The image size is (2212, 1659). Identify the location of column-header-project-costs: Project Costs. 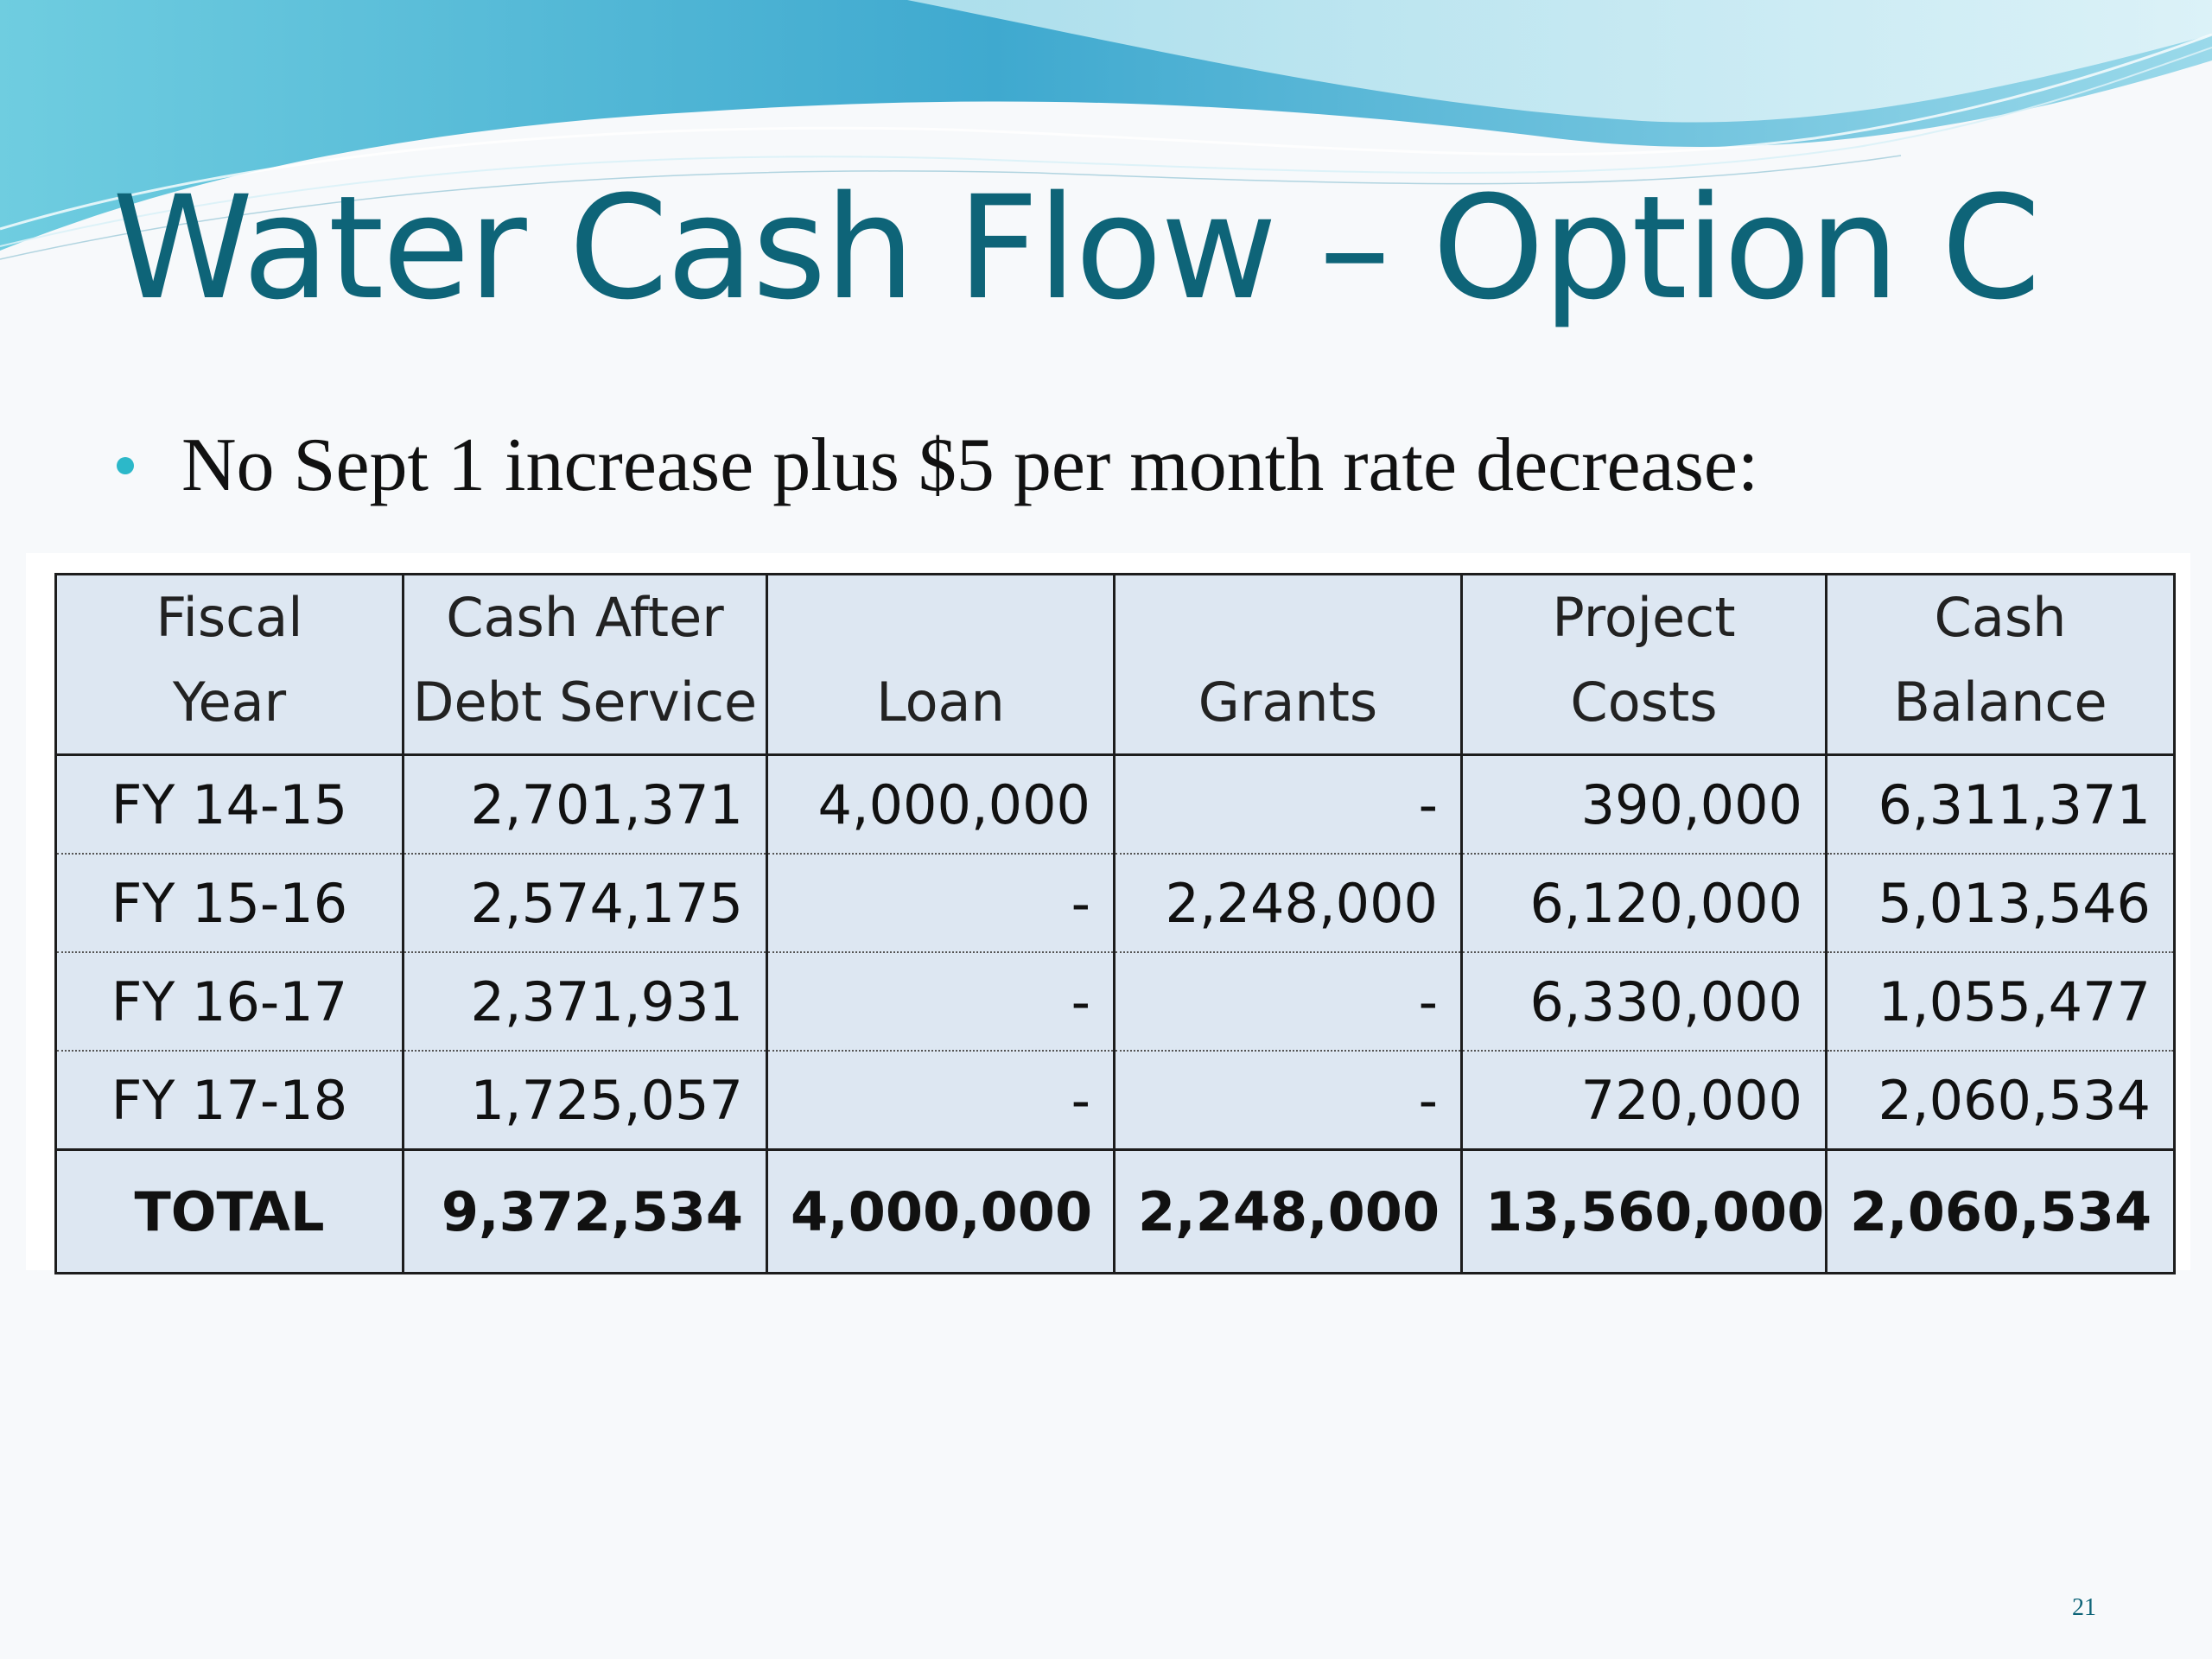
(1643, 664).